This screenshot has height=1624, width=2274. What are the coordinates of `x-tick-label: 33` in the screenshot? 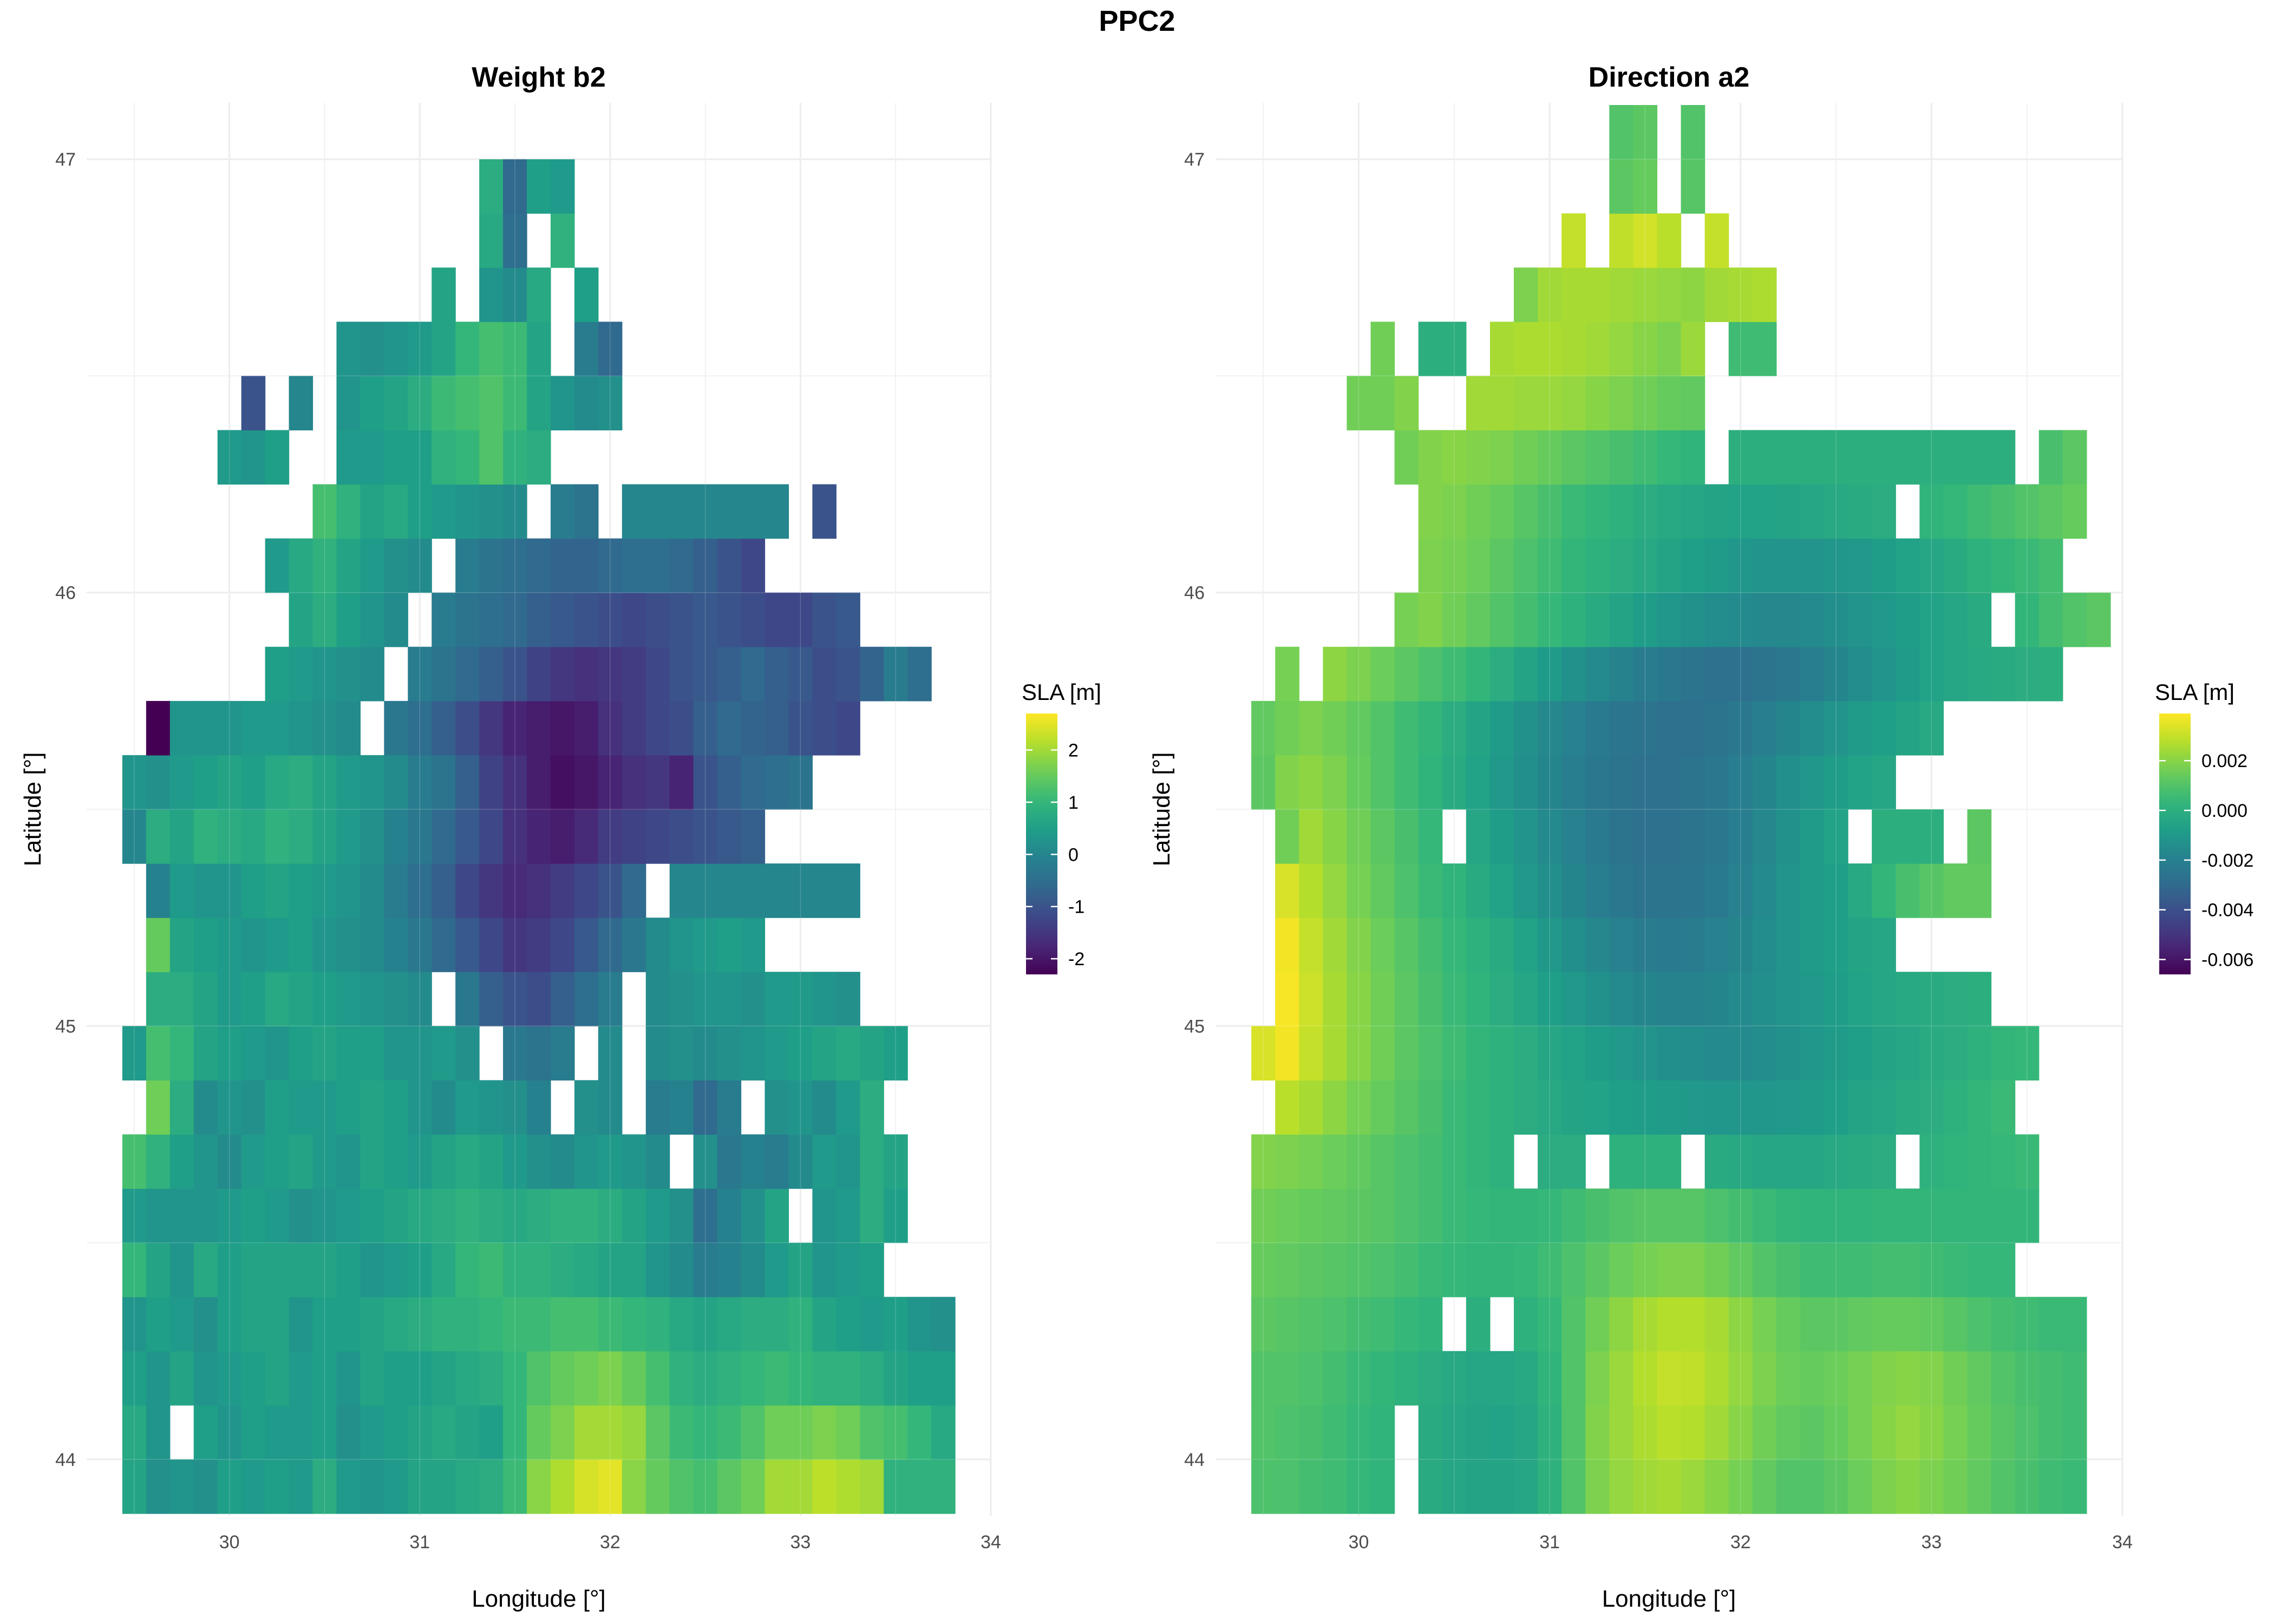 It's located at (1932, 1542).